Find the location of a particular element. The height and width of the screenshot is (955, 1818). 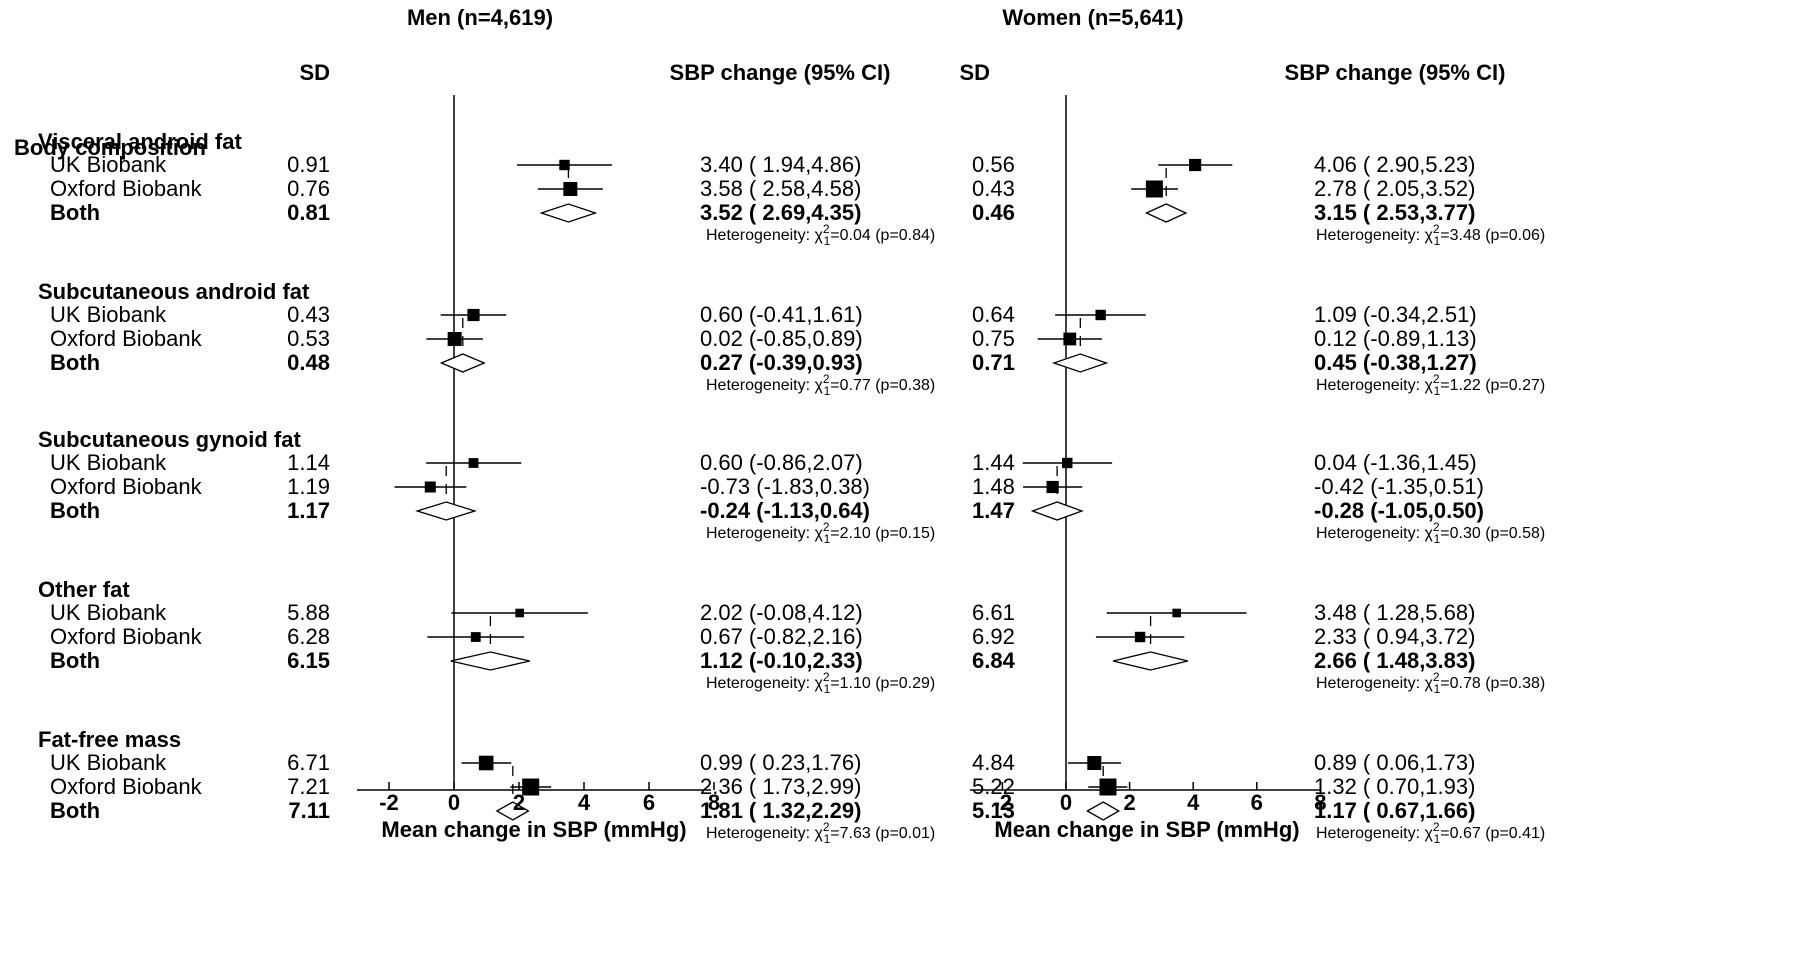

ci-value: 1.17 ( 0.67,1.66) is located at coordinates (1394, 810).